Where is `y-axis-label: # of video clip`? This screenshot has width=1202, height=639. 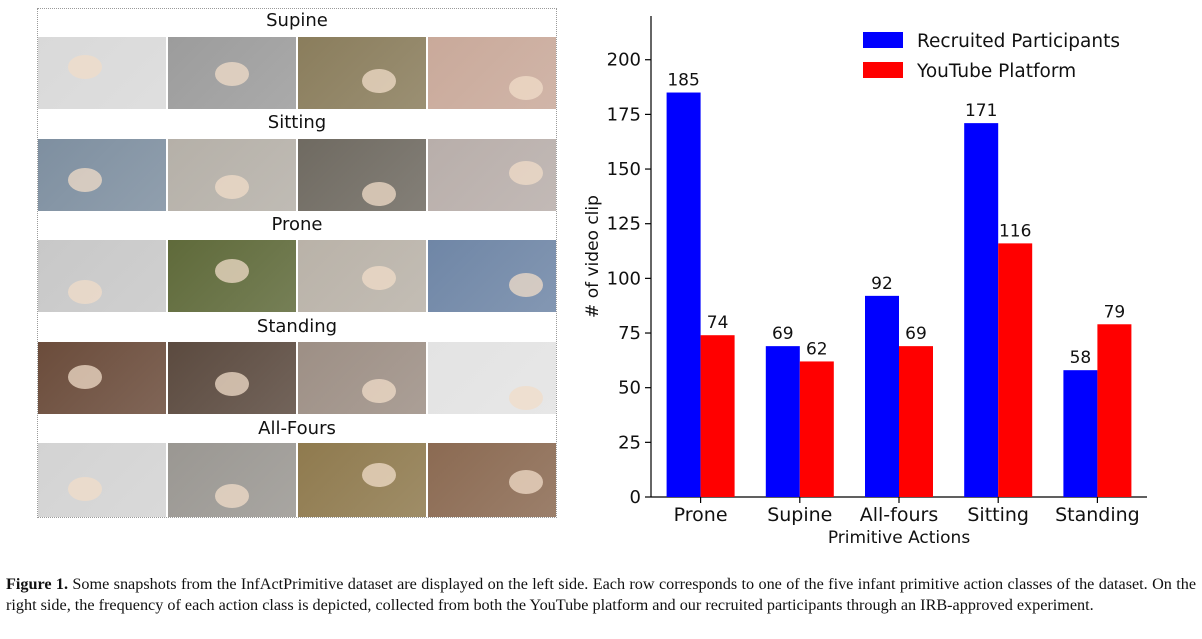
y-axis-label: # of video clip is located at coordinates (593, 256).